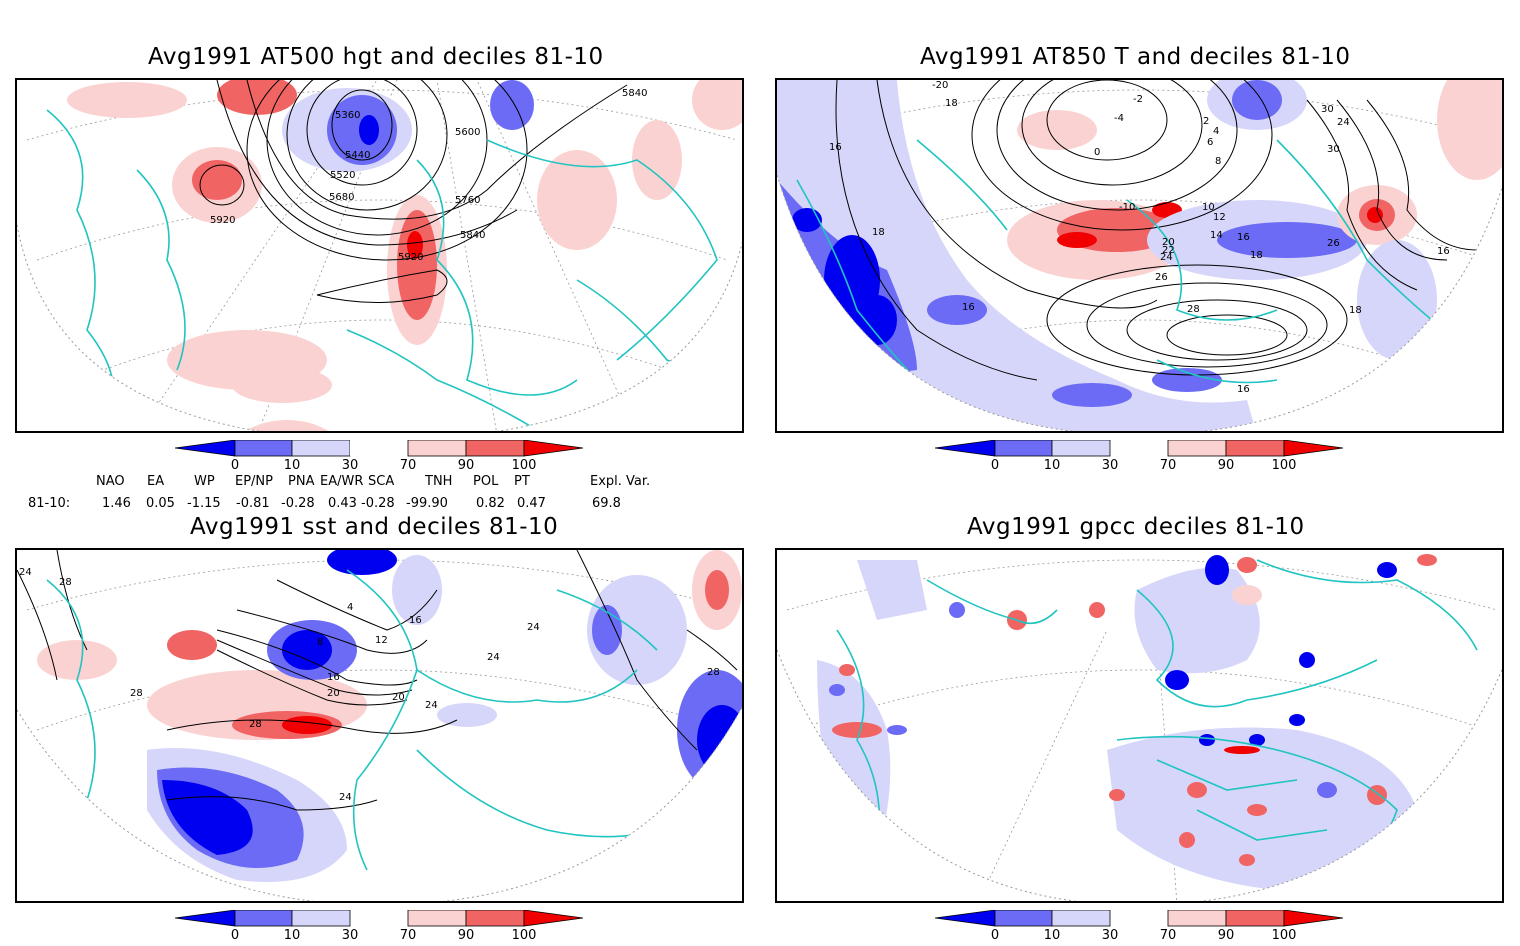  I want to click on index-header: EA, so click(156, 481).